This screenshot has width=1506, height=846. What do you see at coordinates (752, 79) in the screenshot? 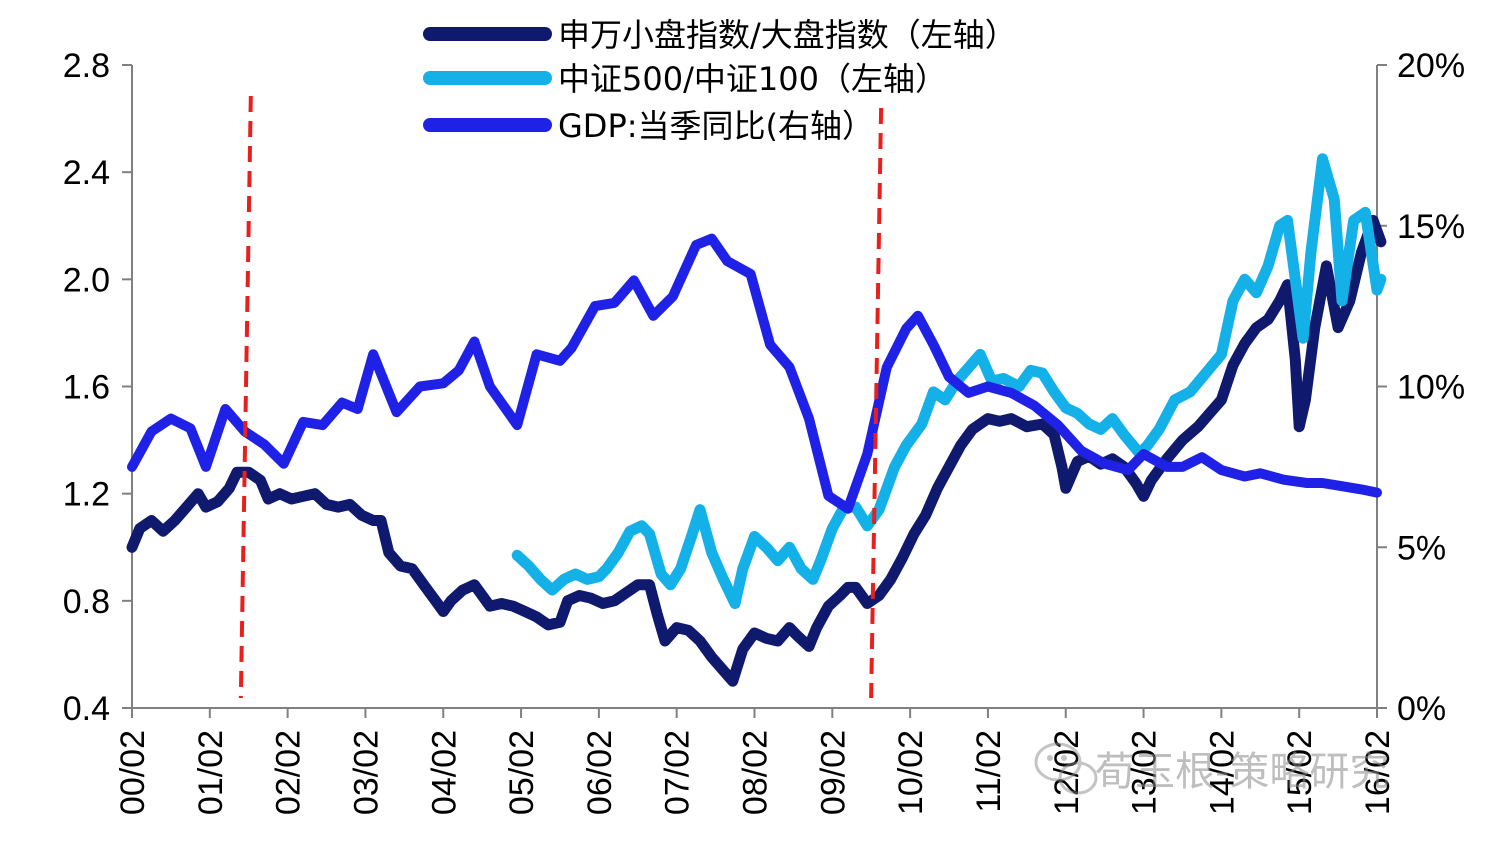
I see `legend-label: 中证500/中证100（左轴）` at bounding box center [752, 79].